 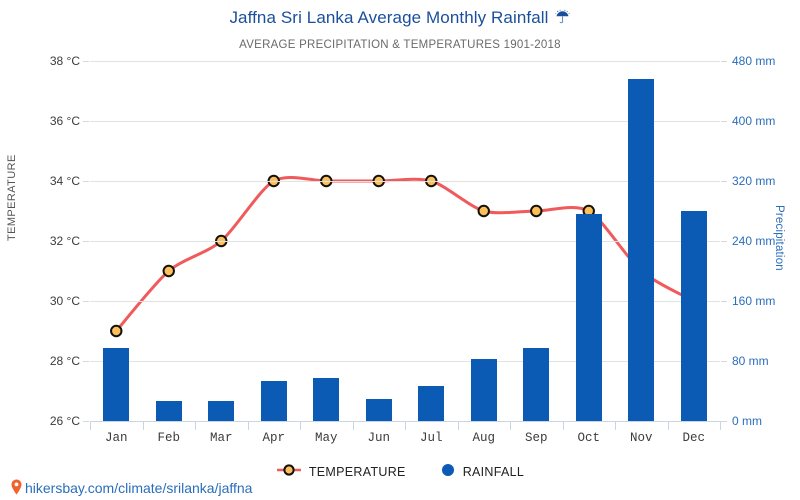 I want to click on temperature-point: Feb 31 °C, so click(x=168, y=271).